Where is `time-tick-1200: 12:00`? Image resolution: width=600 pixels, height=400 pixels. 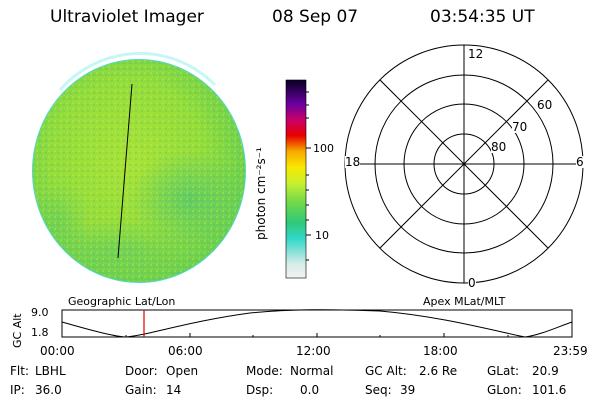 time-tick-1200: 12:00 is located at coordinates (313, 351).